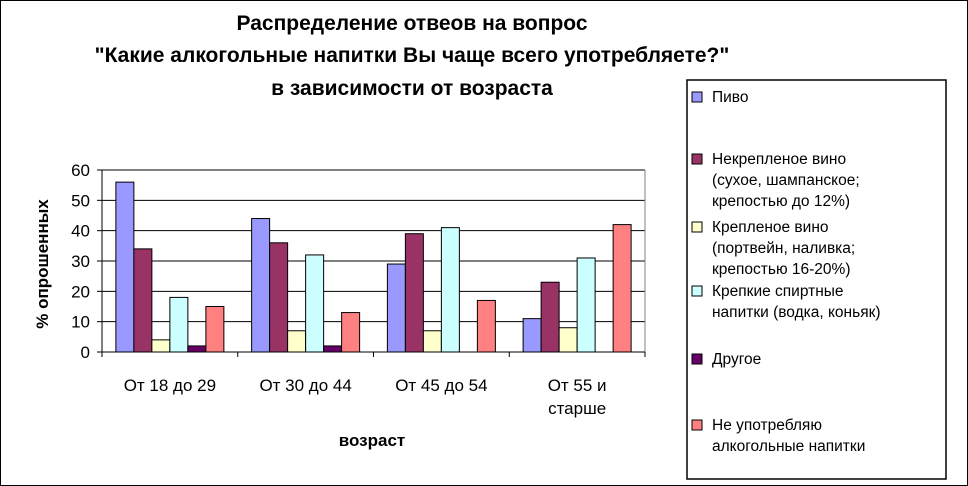  Describe the element at coordinates (411, 23) in the screenshot. I see `chart-title-line: Распределение отвеов на вопрос` at that location.